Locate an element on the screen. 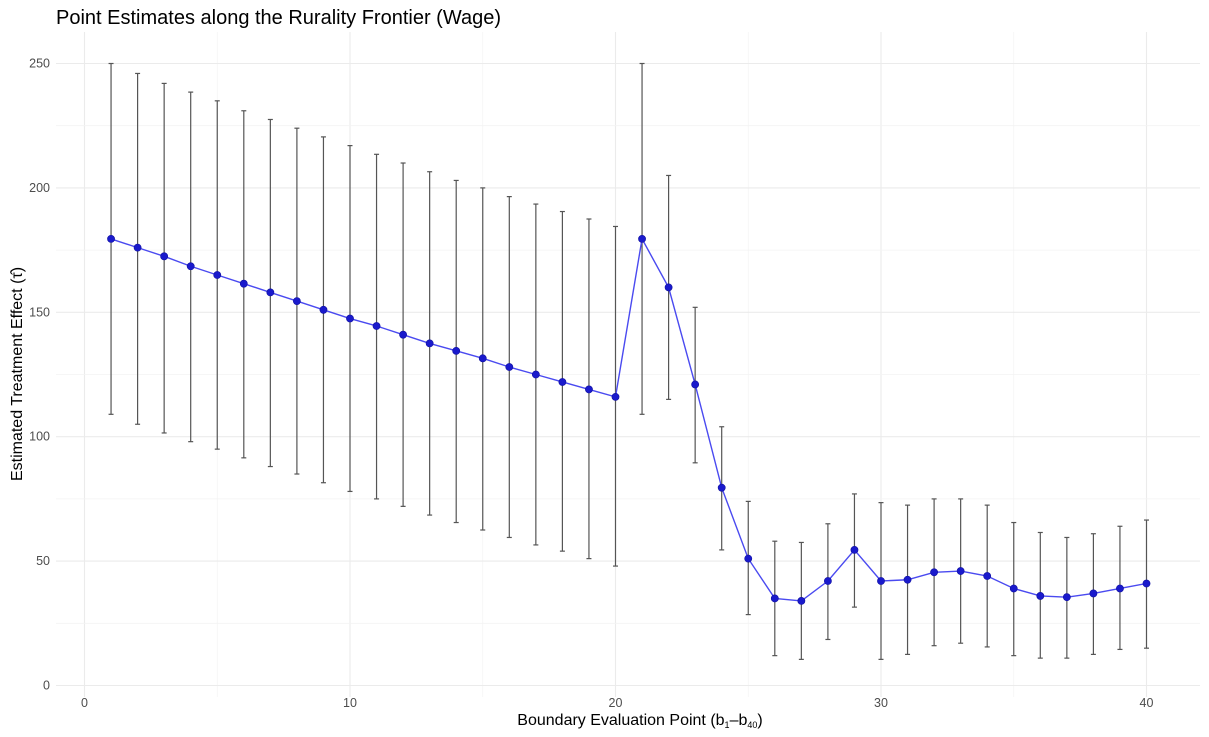 This screenshot has width=1209, height=737. x-tick-labels: 0 10 20 30 40 is located at coordinates (617, 703).